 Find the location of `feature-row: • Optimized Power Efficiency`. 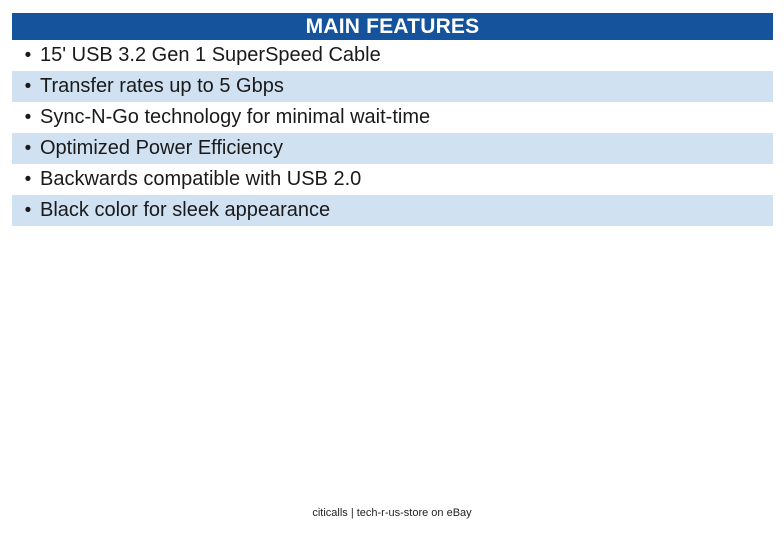

feature-row: • Optimized Power Efficiency is located at coordinates (392, 148).